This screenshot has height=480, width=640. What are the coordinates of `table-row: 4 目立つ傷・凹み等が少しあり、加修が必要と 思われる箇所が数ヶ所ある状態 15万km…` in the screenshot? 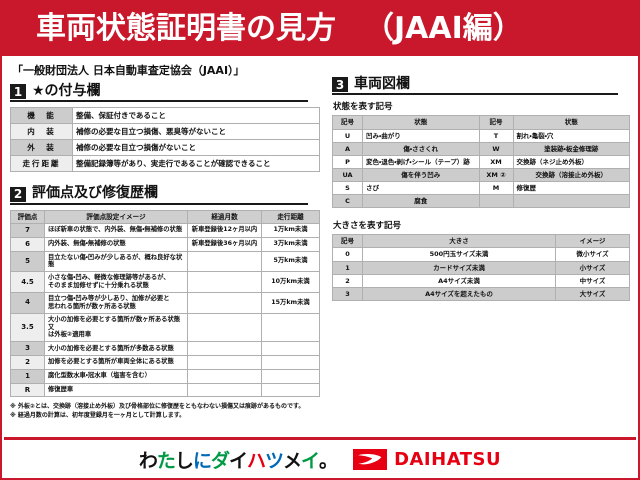 It's located at (165, 302).